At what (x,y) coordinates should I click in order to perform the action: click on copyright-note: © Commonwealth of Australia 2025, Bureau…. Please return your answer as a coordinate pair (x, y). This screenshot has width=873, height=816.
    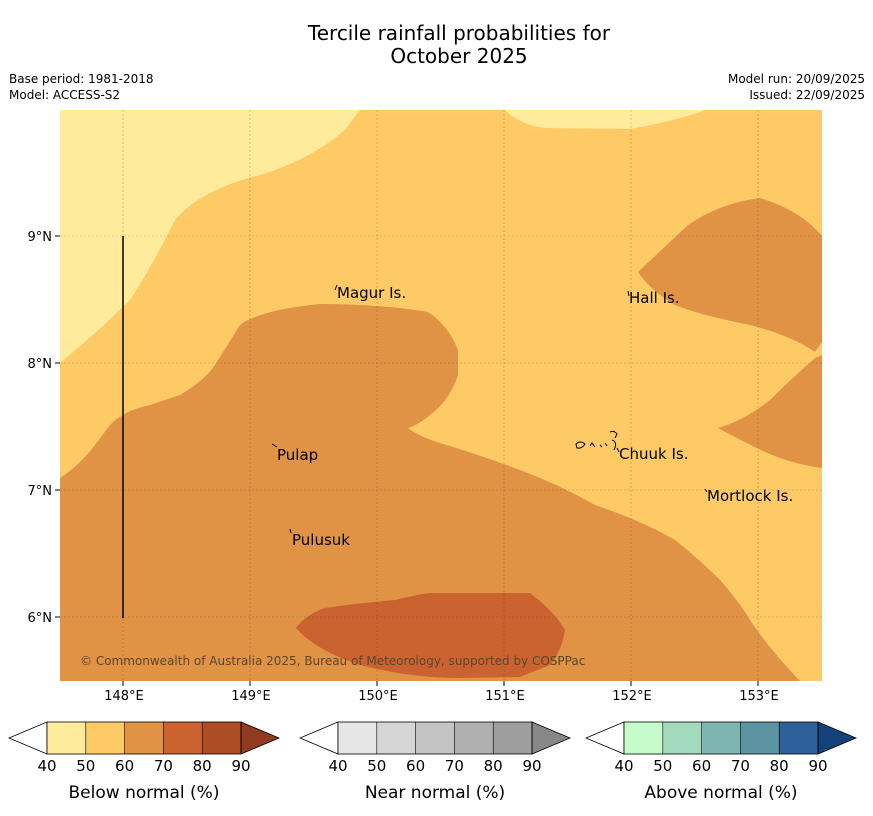
    Looking at the image, I should click on (332, 661).